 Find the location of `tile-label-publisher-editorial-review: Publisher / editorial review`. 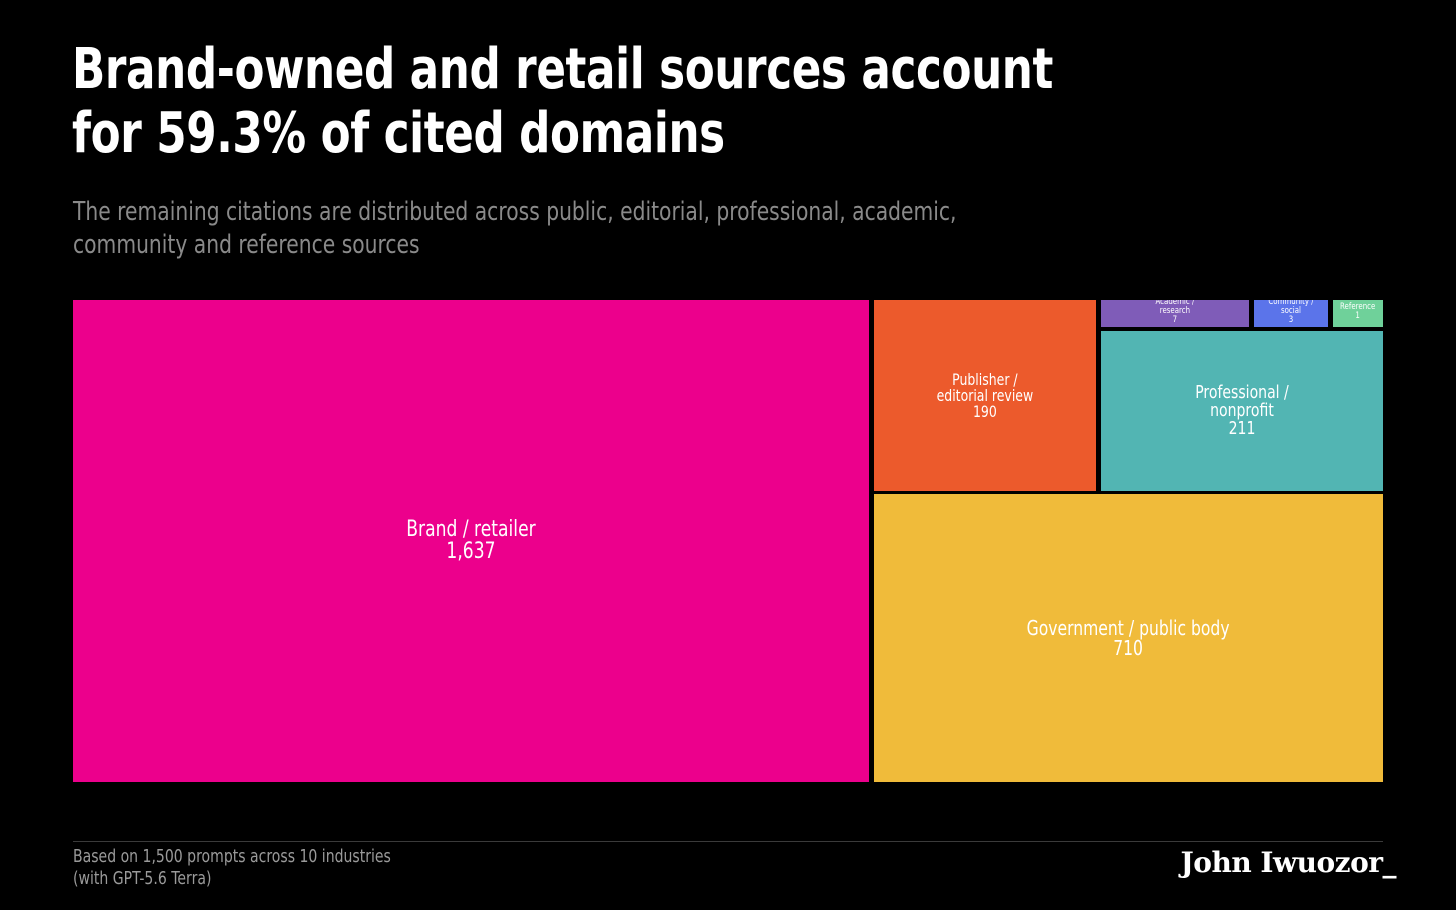

tile-label-publisher-editorial-review: Publisher / editorial review is located at coordinates (985, 387).